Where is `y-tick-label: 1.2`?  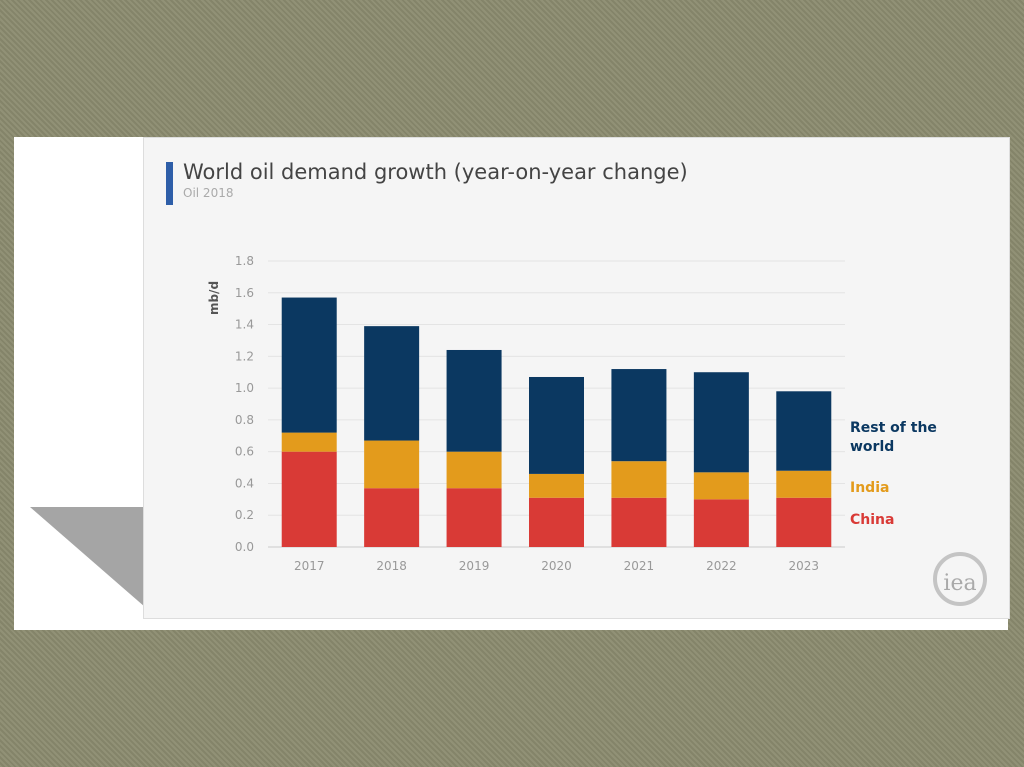
y-tick-label: 1.2 is located at coordinates (244, 356).